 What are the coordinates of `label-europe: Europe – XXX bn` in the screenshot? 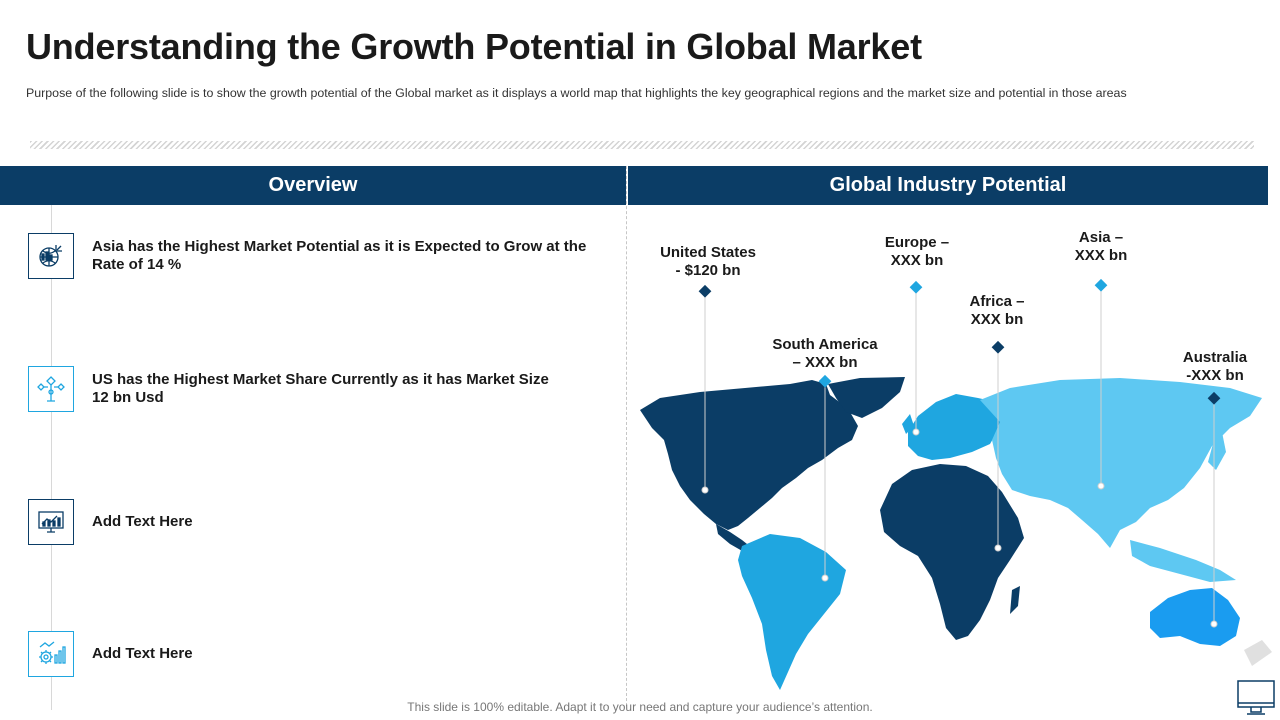 It's located at (917, 252).